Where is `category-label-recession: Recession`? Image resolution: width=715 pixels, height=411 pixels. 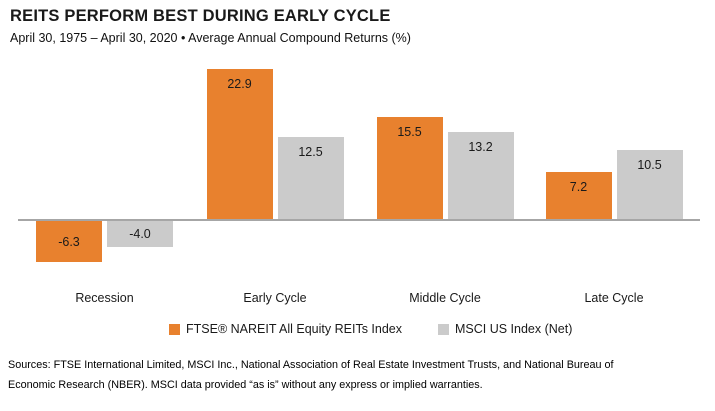
category-label-recession: Recession is located at coordinates (104, 298).